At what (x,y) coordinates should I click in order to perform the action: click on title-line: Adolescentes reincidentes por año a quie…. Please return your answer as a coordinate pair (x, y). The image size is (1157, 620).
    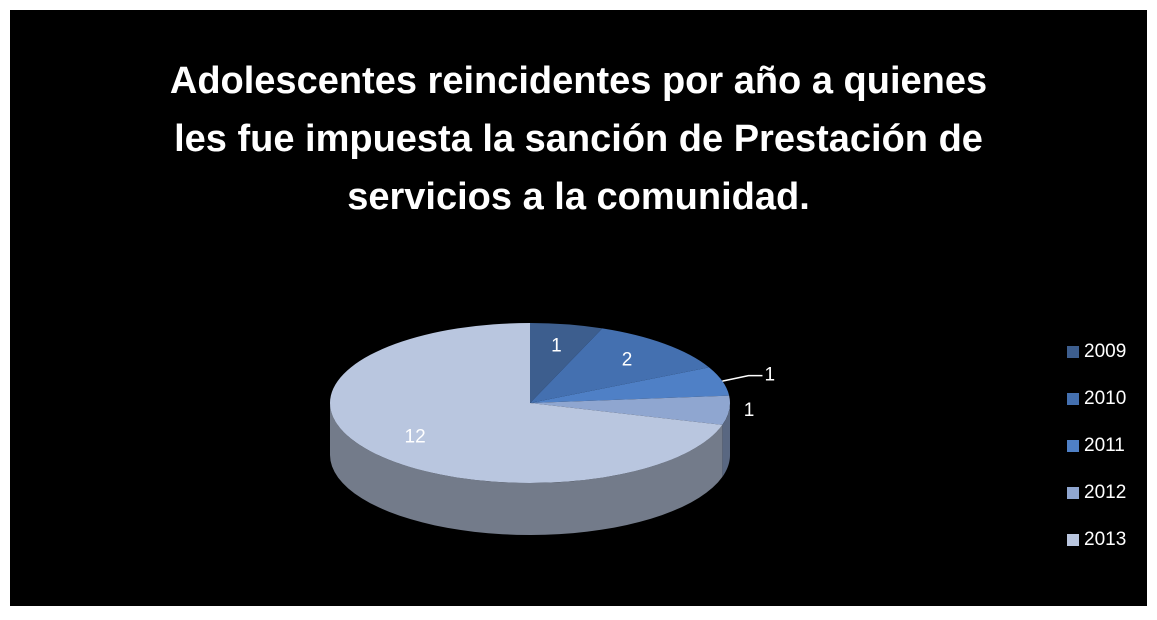
    Looking at the image, I should click on (578, 81).